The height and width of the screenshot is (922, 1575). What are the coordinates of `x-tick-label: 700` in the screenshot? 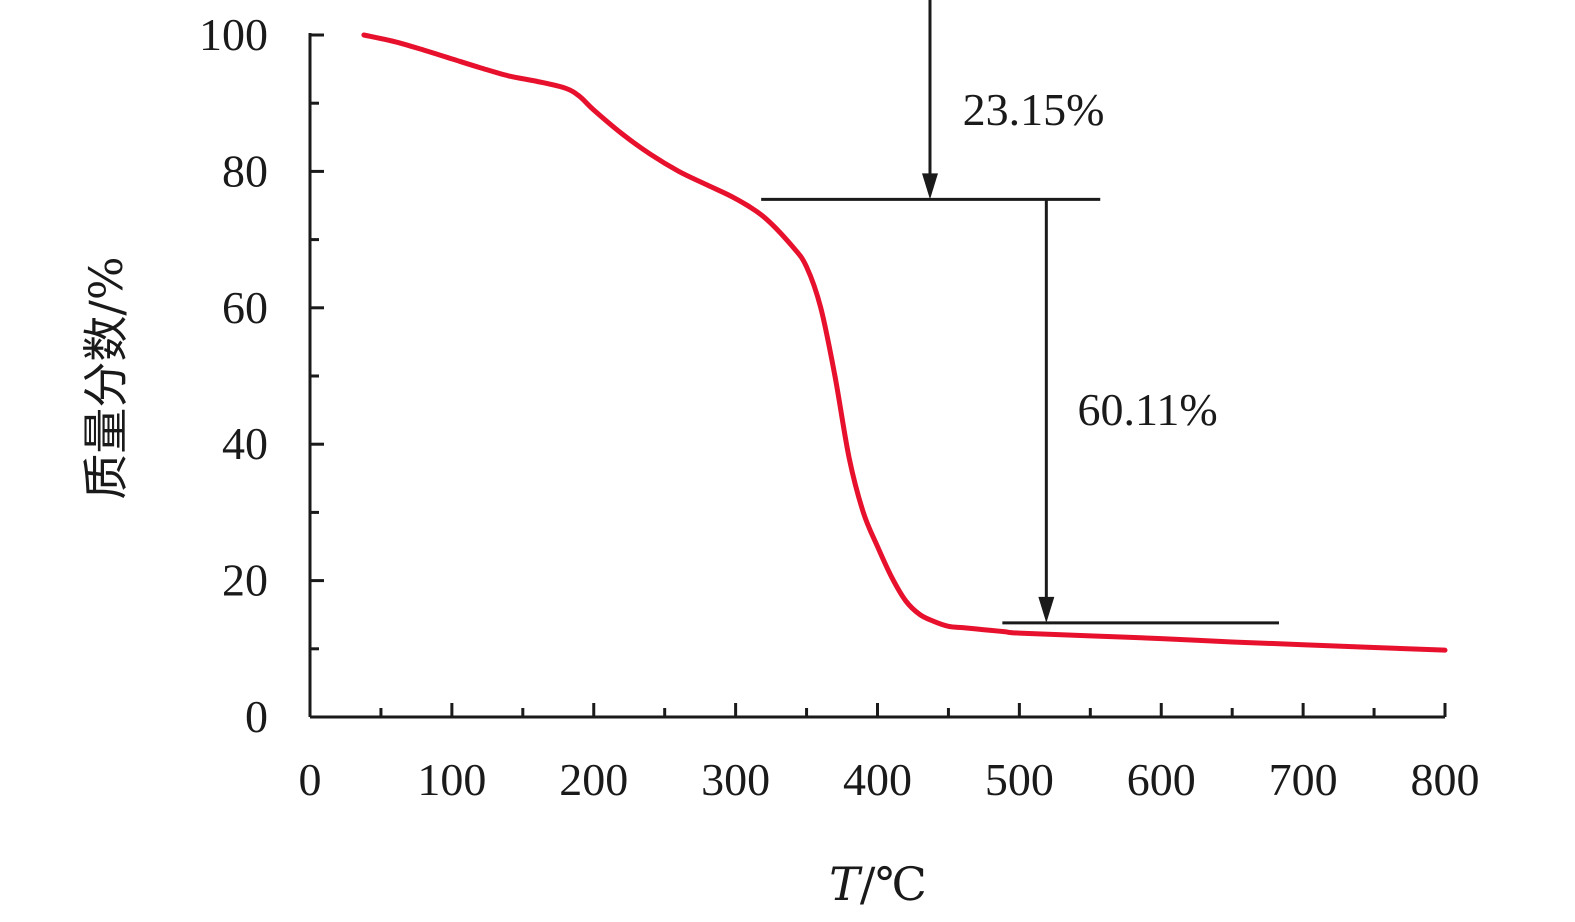 It's located at (1303, 779).